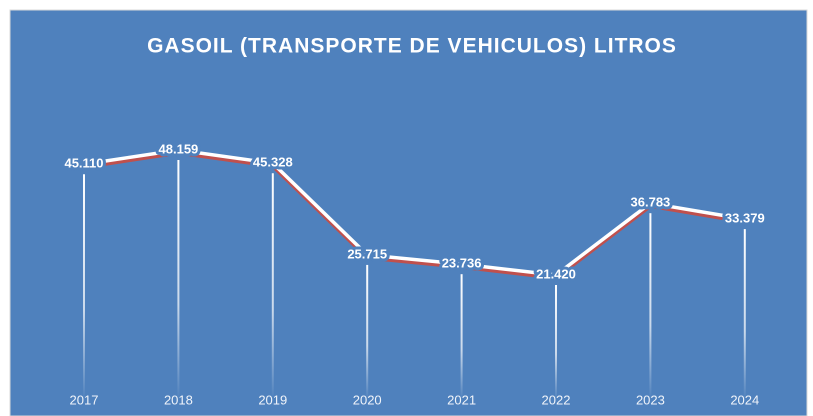 The height and width of the screenshot is (416, 813). Describe the element at coordinates (651, 202) in the screenshot. I see `data-label: 36.783` at that location.